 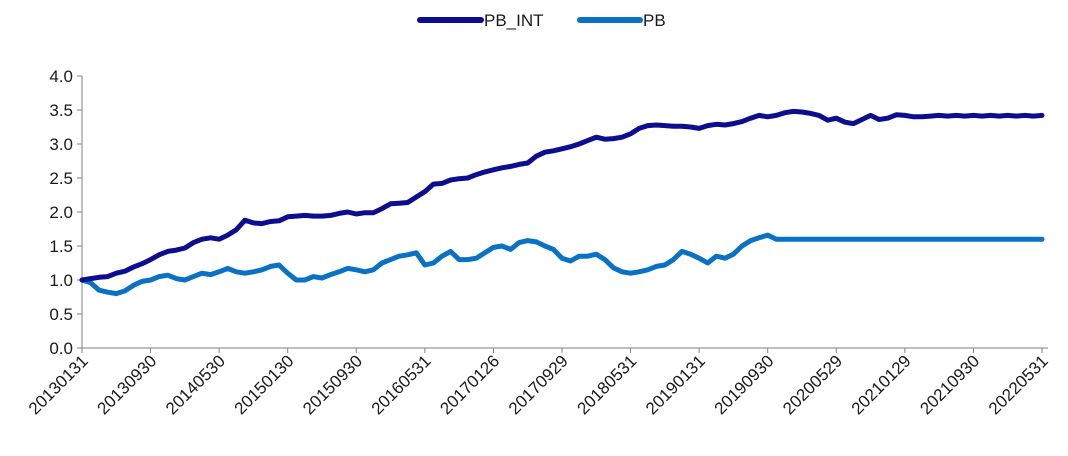 What do you see at coordinates (61, 348) in the screenshot?
I see `y-tick-label: 0.0` at bounding box center [61, 348].